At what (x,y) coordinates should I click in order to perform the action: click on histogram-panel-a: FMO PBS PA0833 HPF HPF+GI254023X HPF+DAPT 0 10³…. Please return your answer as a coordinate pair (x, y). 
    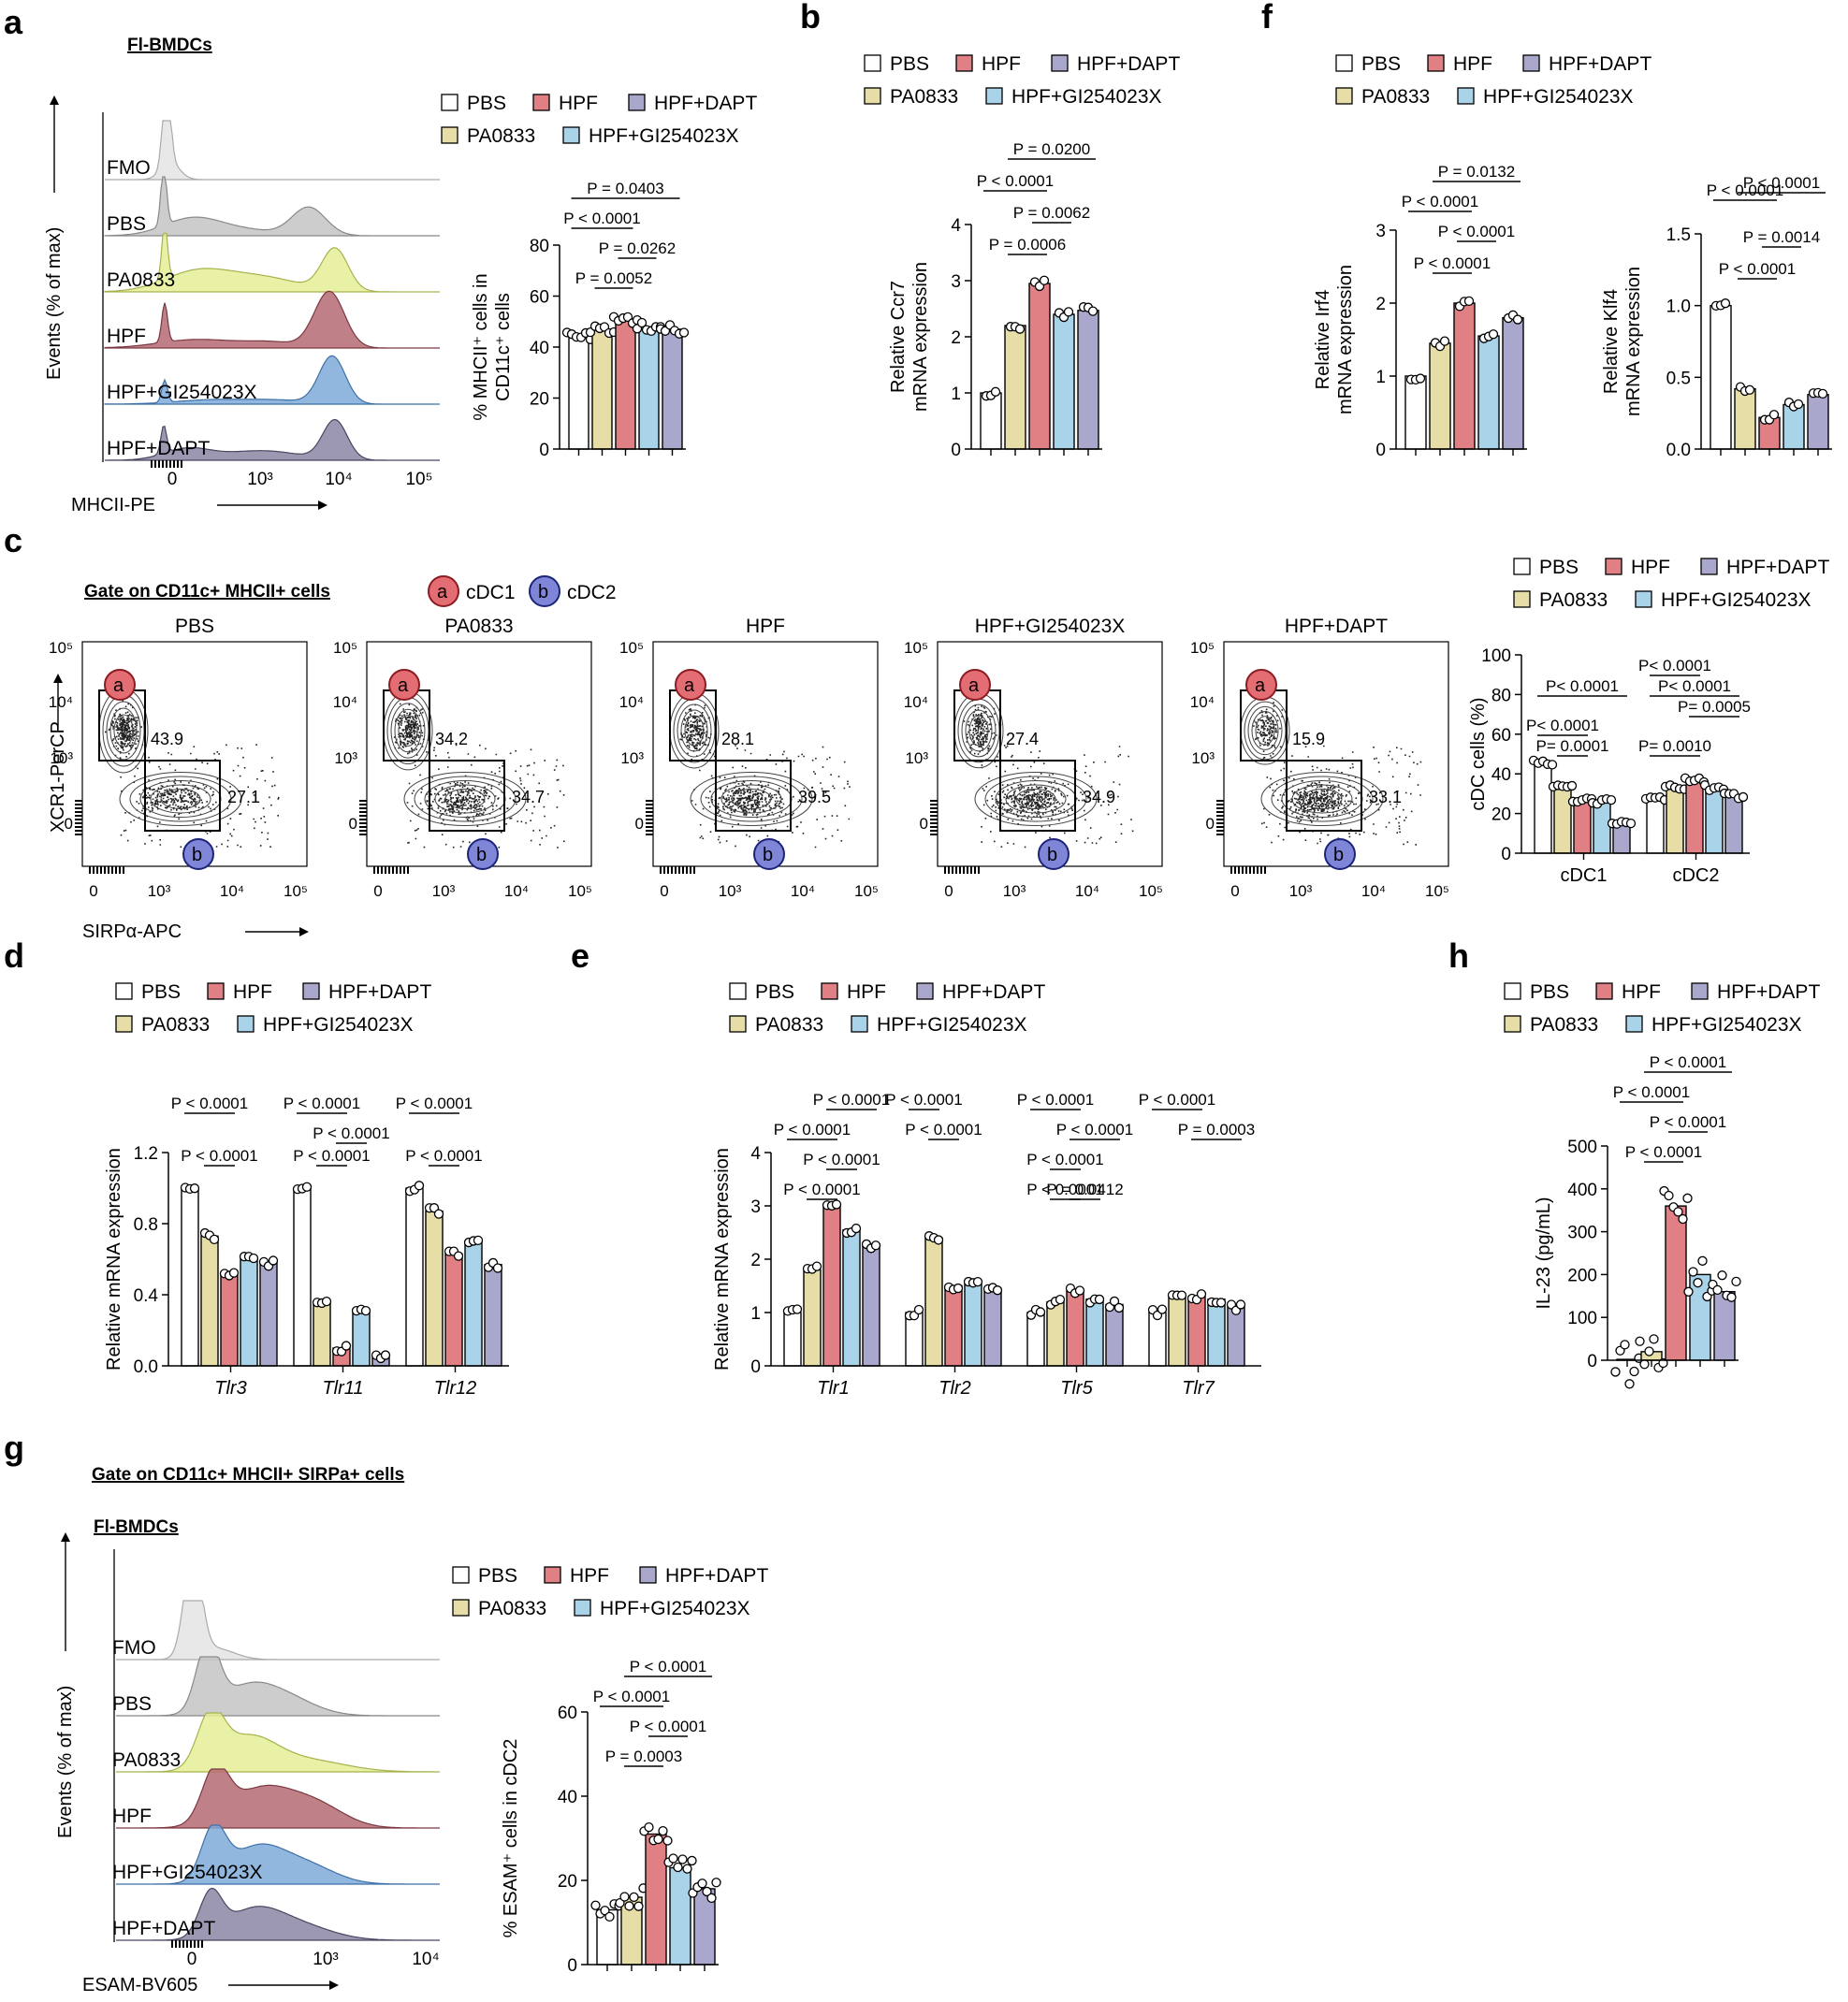
    Looking at the image, I should click on (242, 305).